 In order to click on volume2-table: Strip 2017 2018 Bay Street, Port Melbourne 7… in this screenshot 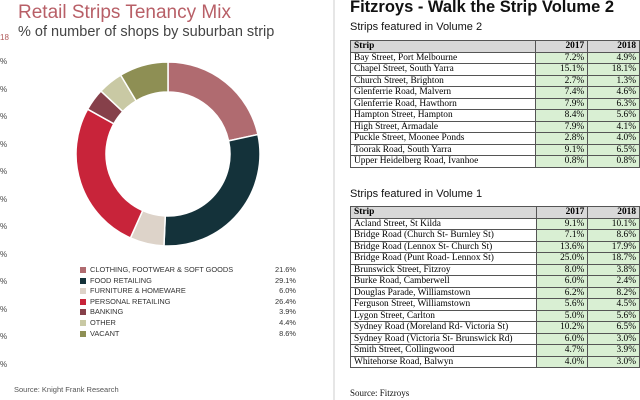, I will do `click(494, 104)`.